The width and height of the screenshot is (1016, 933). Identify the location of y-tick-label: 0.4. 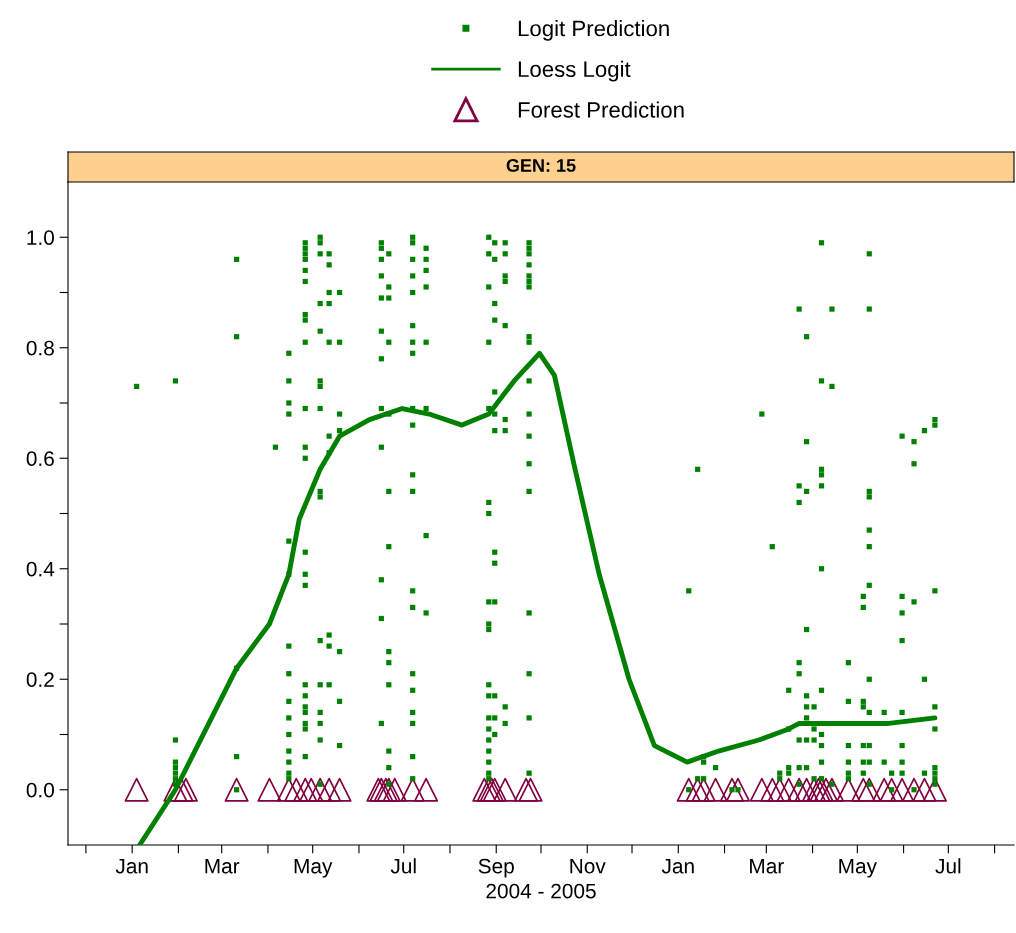
(40, 569).